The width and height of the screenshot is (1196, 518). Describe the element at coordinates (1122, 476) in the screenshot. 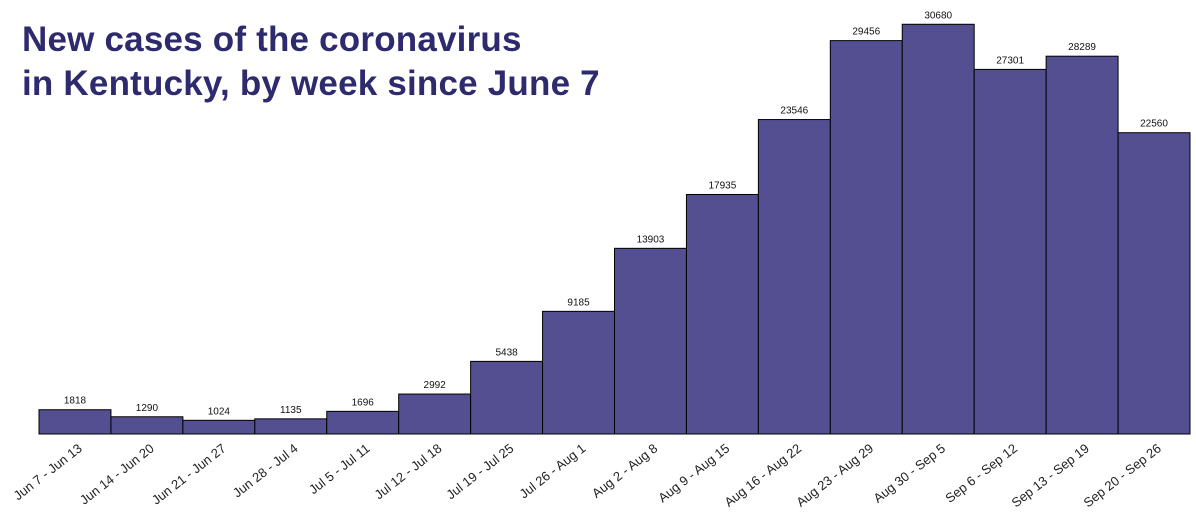

I see `x-tick-label-15: Sep 20 - Sep 26` at that location.